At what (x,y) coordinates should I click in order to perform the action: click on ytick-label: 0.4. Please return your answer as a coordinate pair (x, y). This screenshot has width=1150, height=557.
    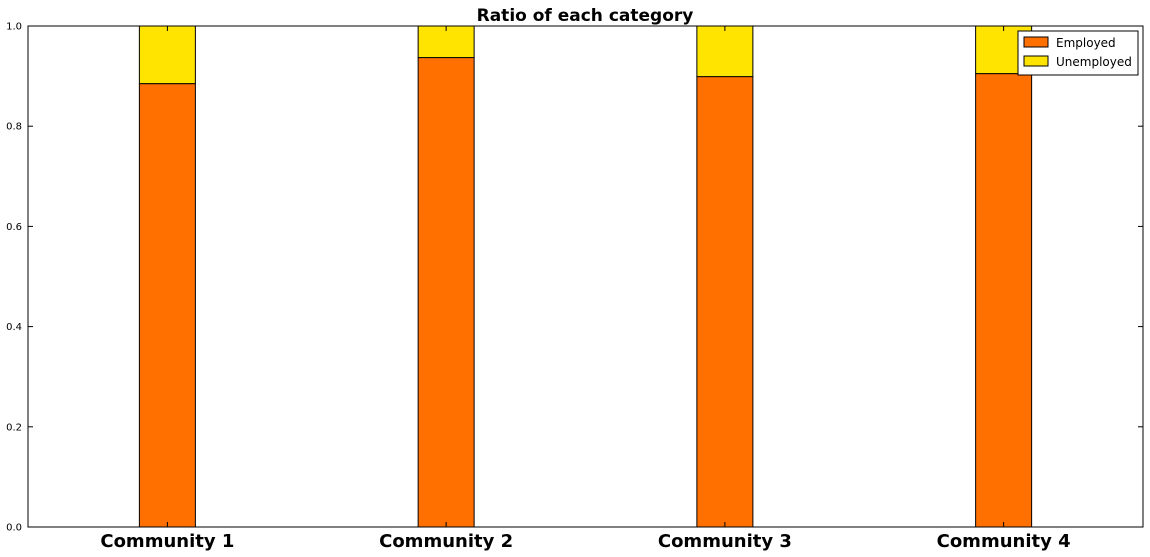
    Looking at the image, I should click on (14, 327).